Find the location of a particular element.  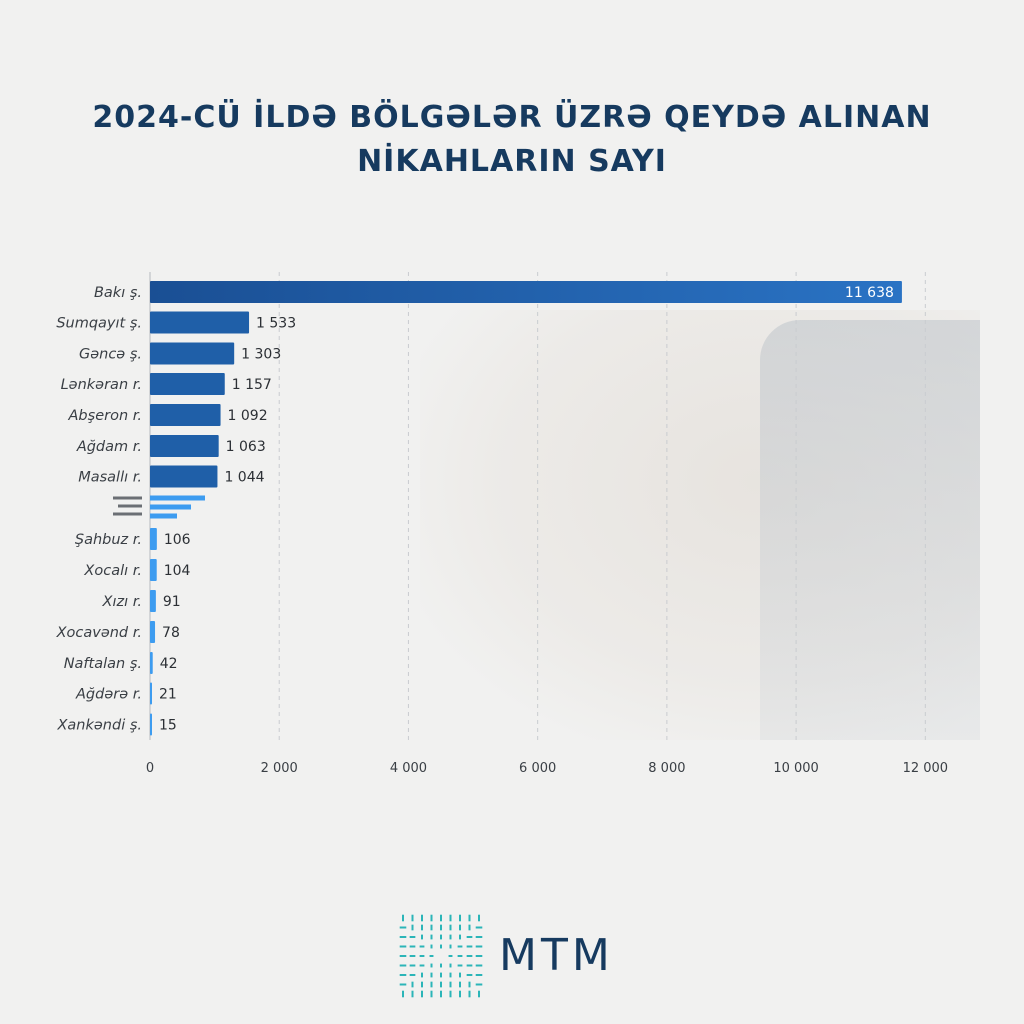

value-label: 1 303 is located at coordinates (261, 355).